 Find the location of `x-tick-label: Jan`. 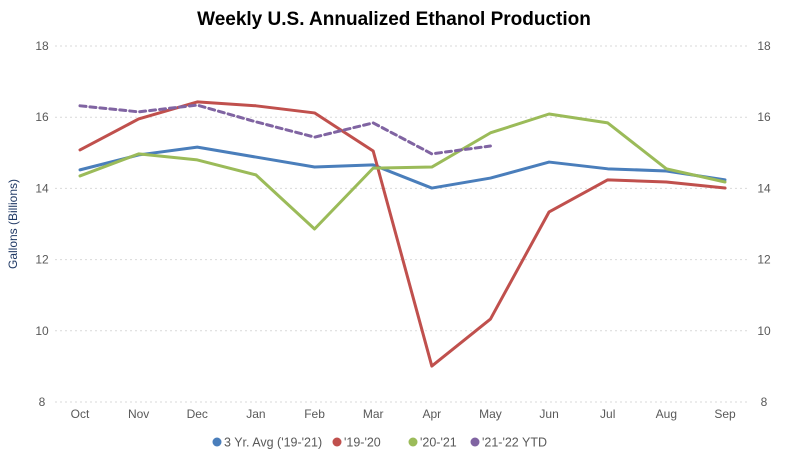

x-tick-label: Jan is located at coordinates (255, 414).